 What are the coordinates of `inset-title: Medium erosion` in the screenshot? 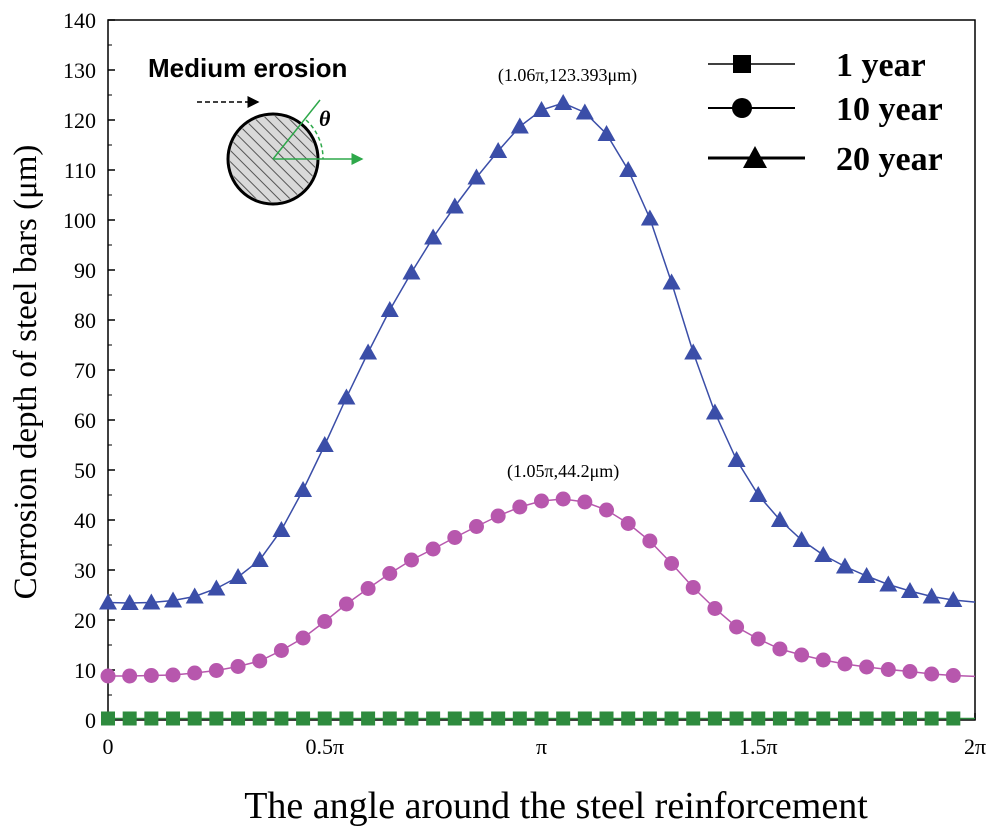 It's located at (247, 68).